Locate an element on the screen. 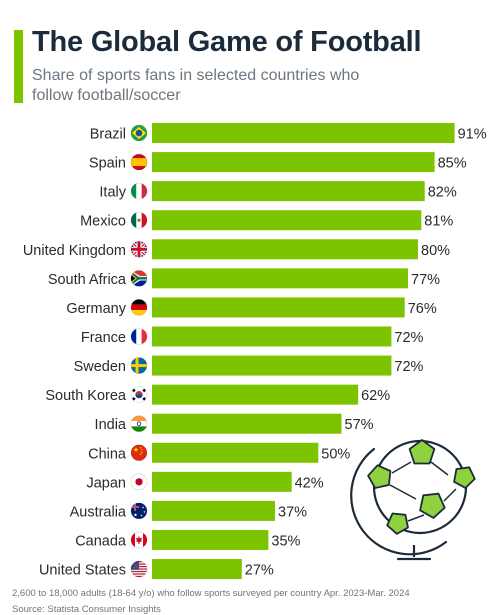 This screenshot has width=501, height=615. category-label: Italy is located at coordinates (112, 193).